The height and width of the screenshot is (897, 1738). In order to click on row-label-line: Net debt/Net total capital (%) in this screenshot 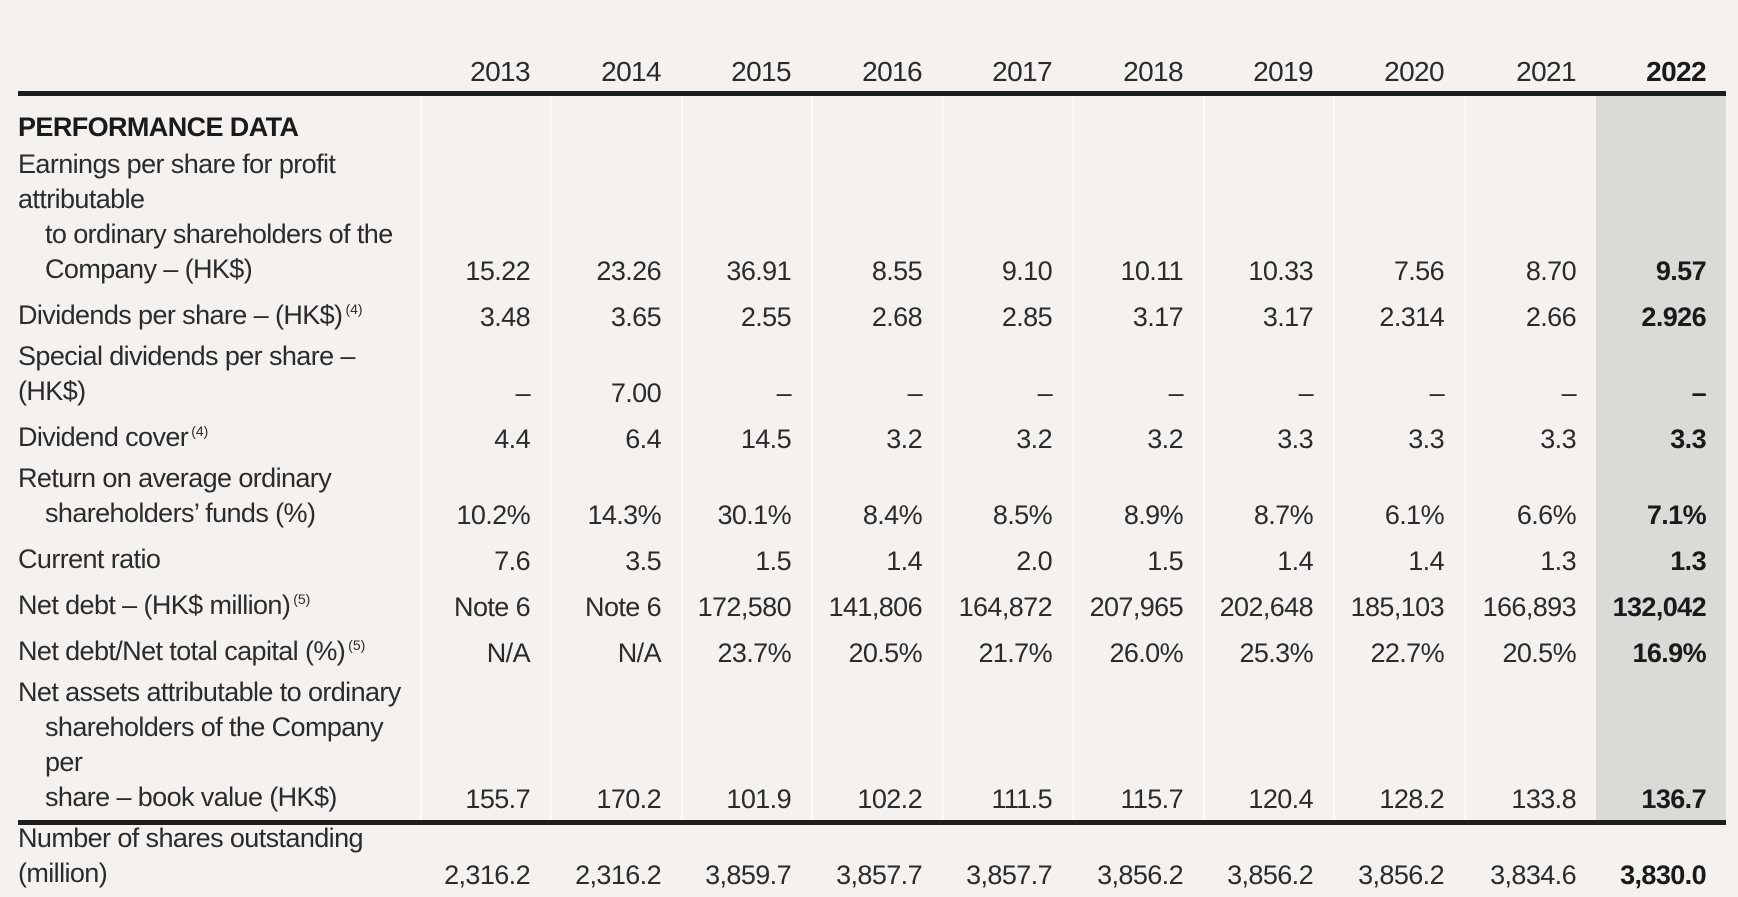, I will do `click(182, 651)`.